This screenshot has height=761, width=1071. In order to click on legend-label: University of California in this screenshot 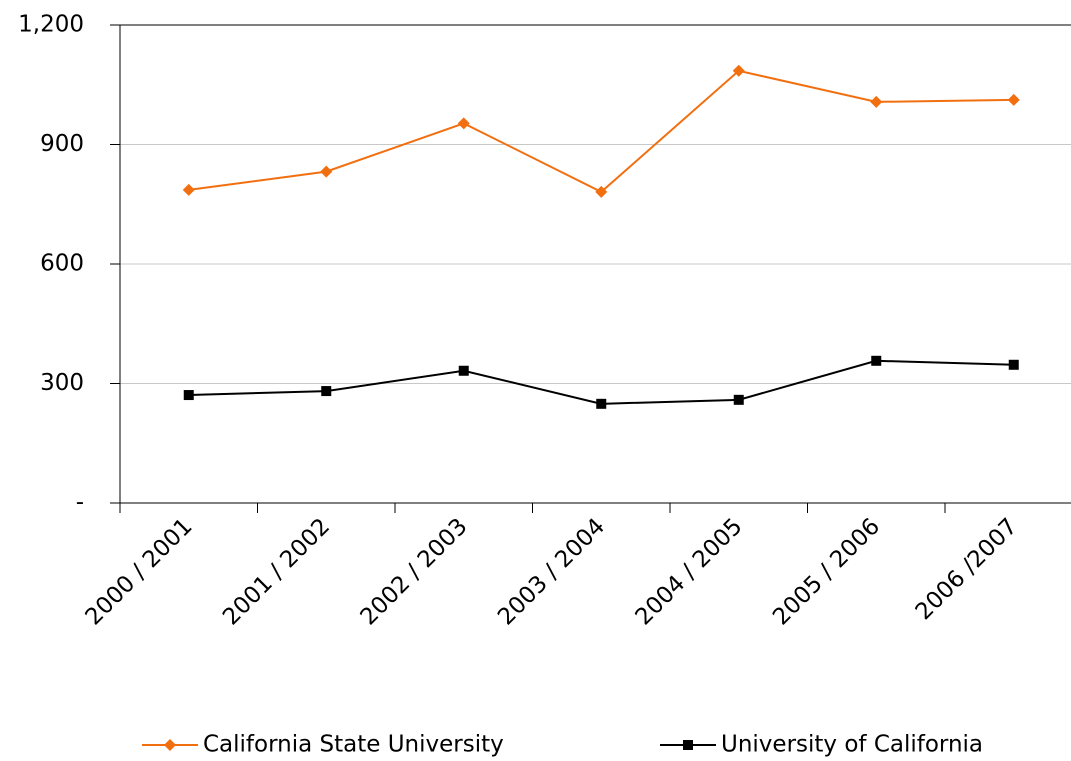, I will do `click(852, 745)`.